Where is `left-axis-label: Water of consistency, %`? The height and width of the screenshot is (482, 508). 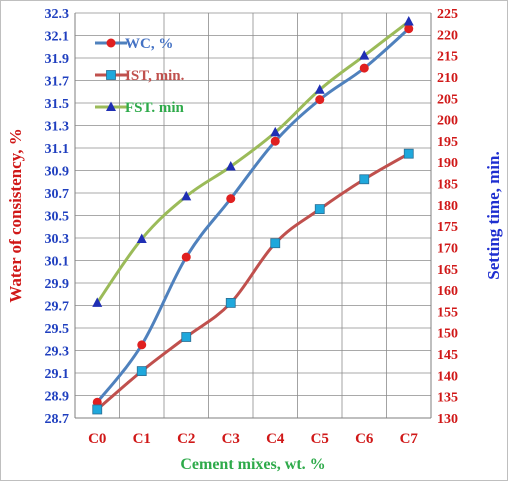
left-axis-label: Water of consistency, % is located at coordinates (15, 215).